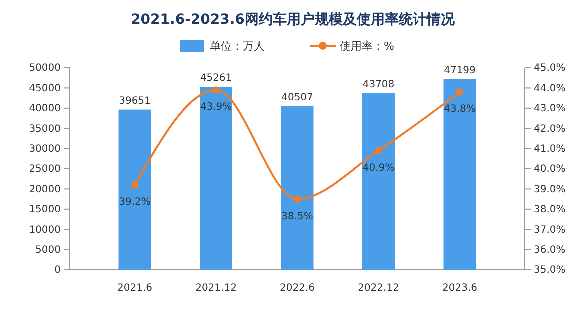 Image resolution: width=586 pixels, height=327 pixels. I want to click on y2-tick-label: 45.0%, so click(550, 68).